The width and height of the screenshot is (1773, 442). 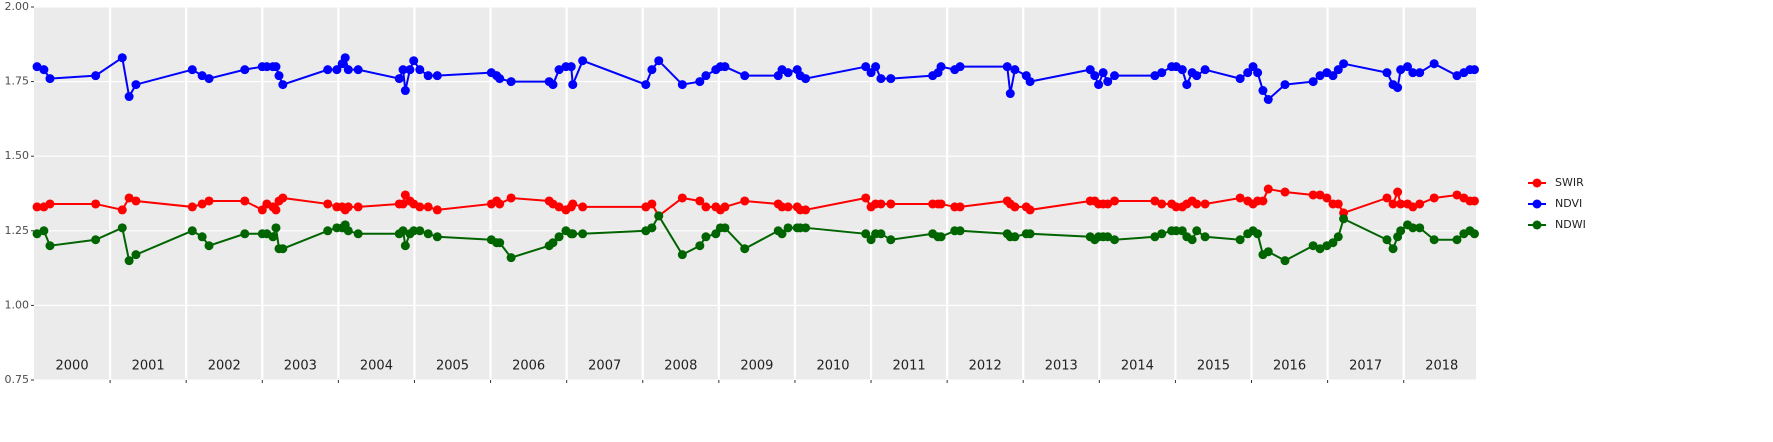 I want to click on year-label: 2009, so click(x=756, y=366).